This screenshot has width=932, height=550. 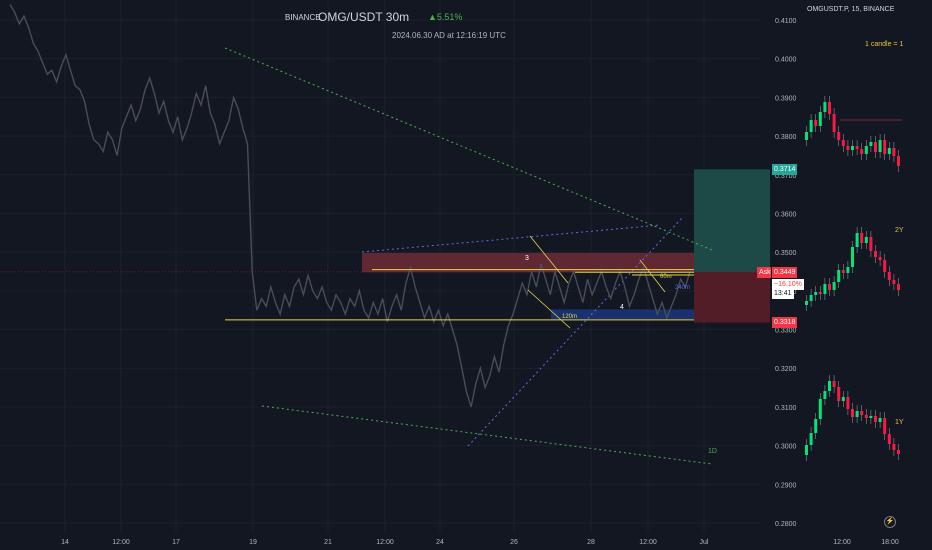 I want to click on label-120m: 120m, so click(x=569, y=317).